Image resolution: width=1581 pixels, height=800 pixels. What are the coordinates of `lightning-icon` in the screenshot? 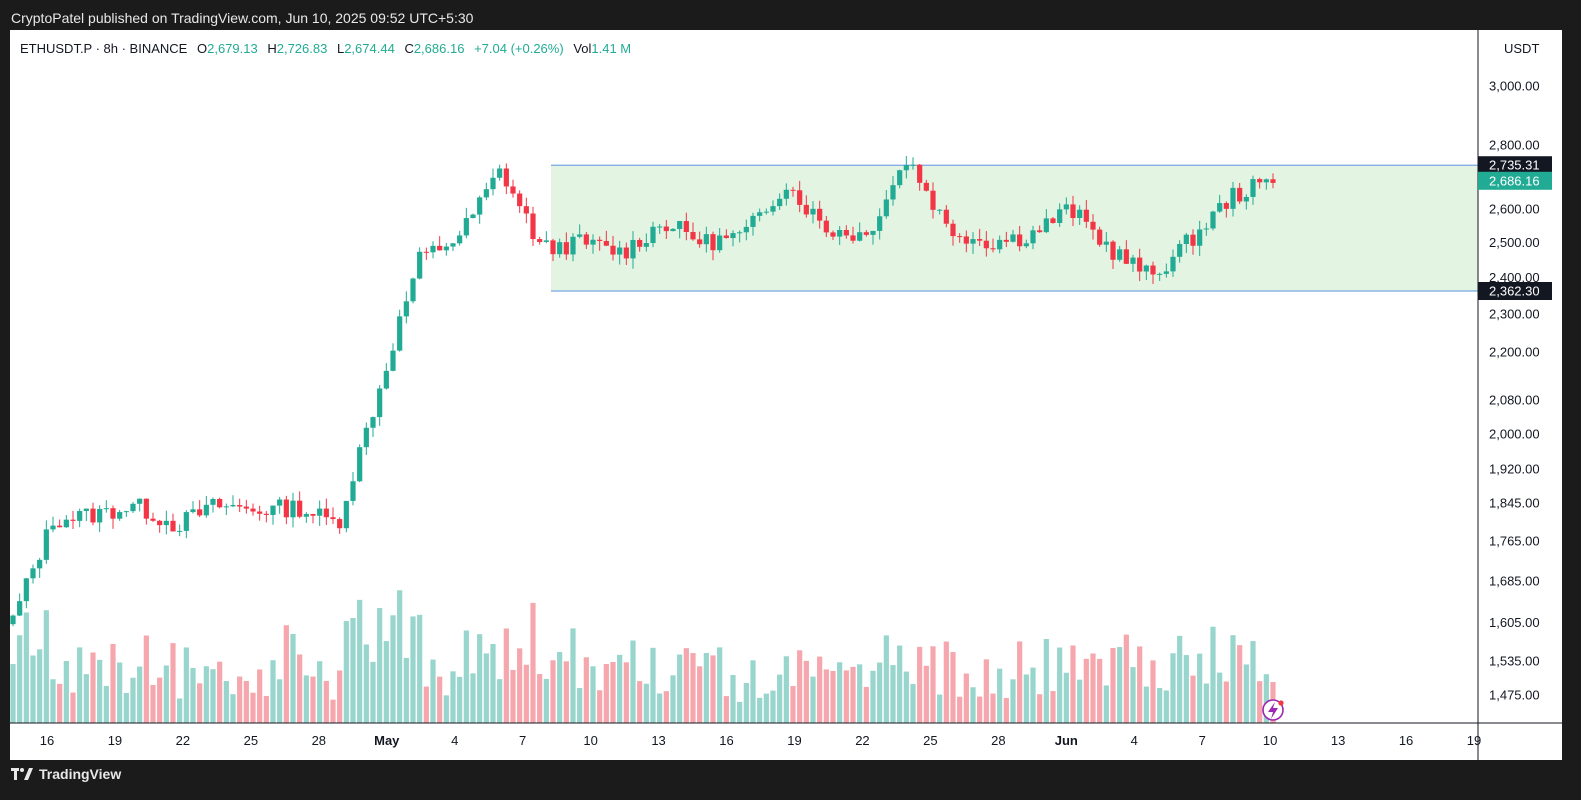 It's located at (1273, 710).